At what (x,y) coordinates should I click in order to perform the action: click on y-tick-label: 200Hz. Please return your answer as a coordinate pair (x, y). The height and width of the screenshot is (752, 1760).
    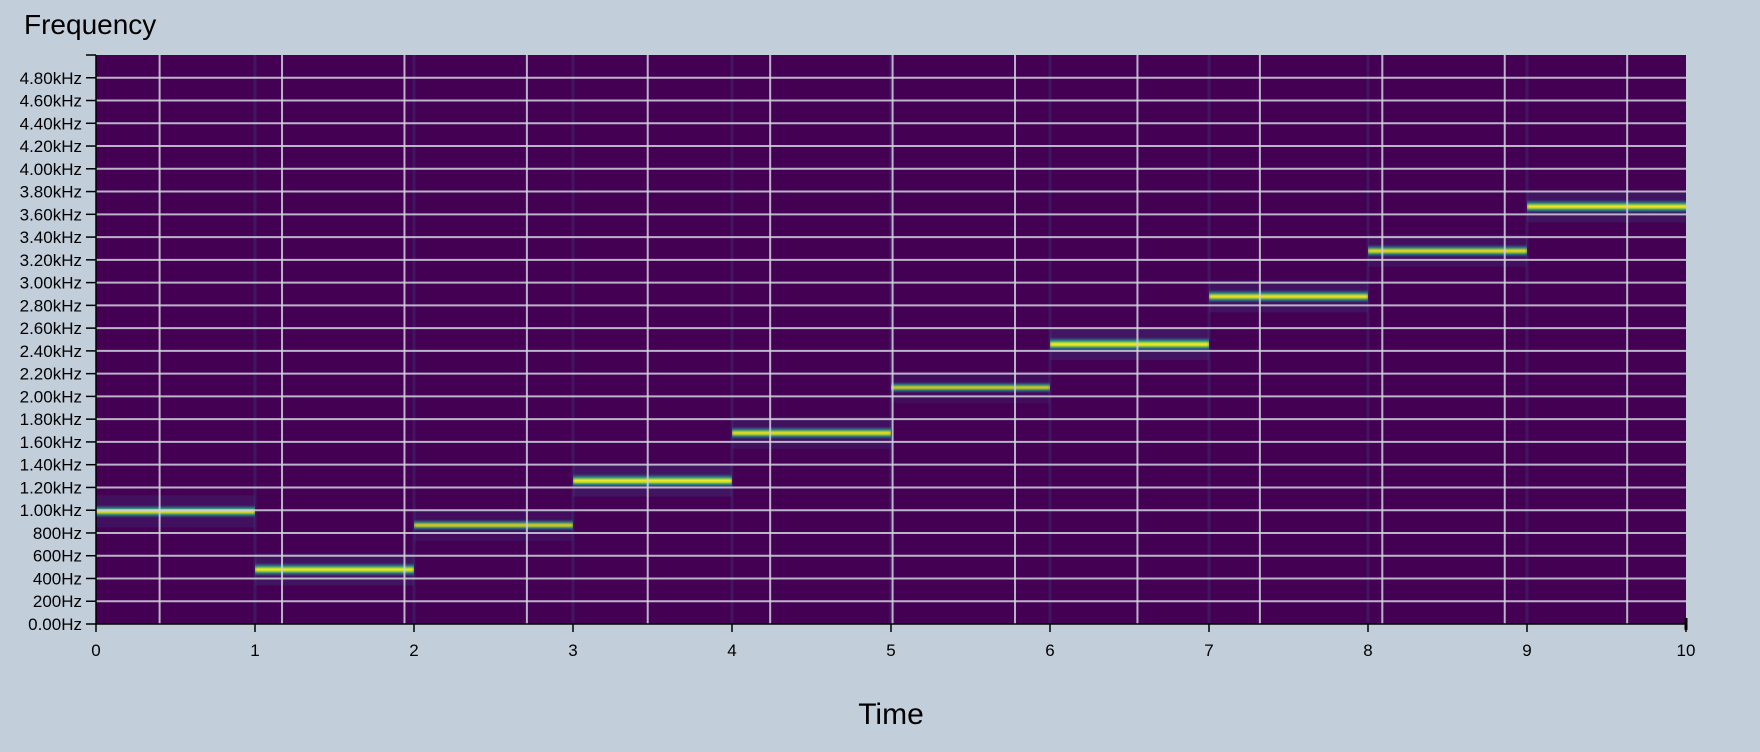
    Looking at the image, I should click on (57, 601).